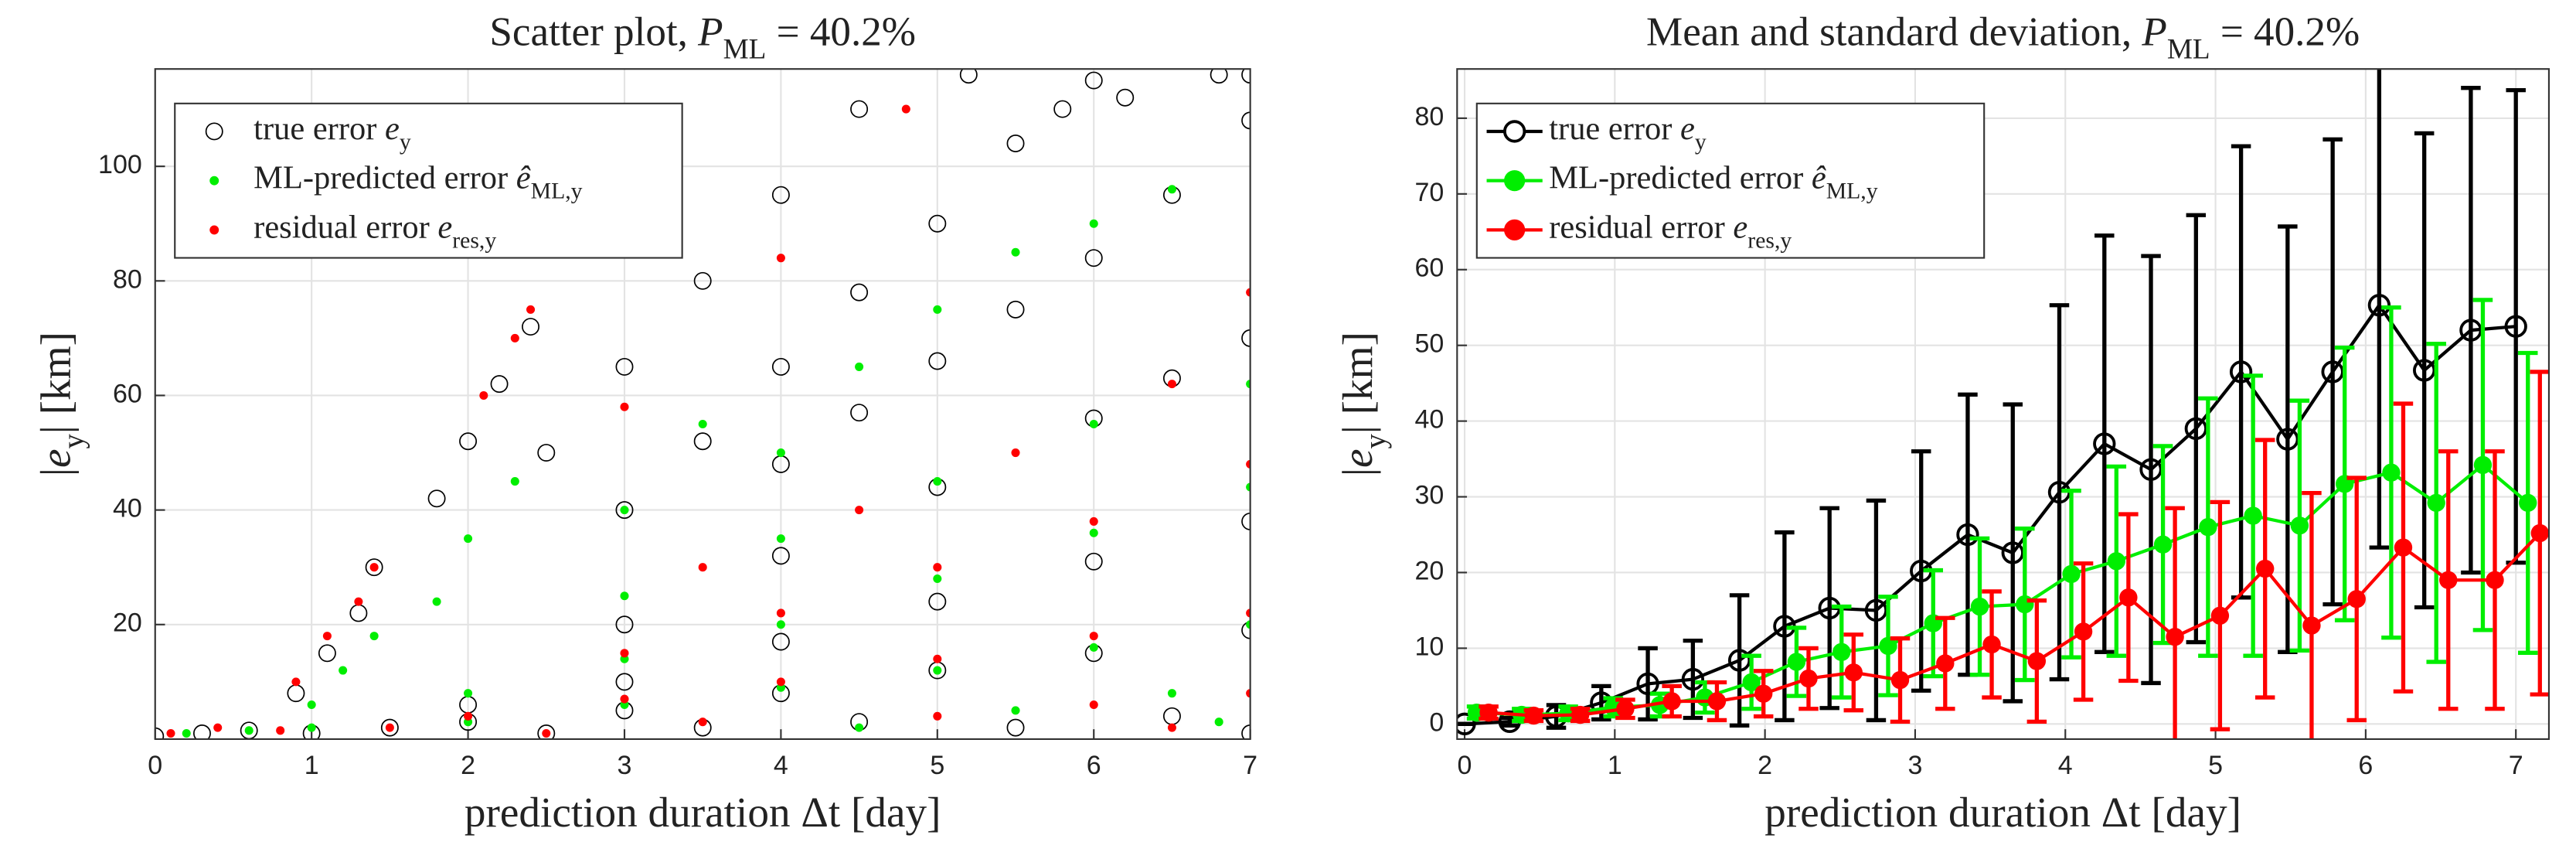  What do you see at coordinates (468, 766) in the screenshot?
I see `x-tick-label: 2` at bounding box center [468, 766].